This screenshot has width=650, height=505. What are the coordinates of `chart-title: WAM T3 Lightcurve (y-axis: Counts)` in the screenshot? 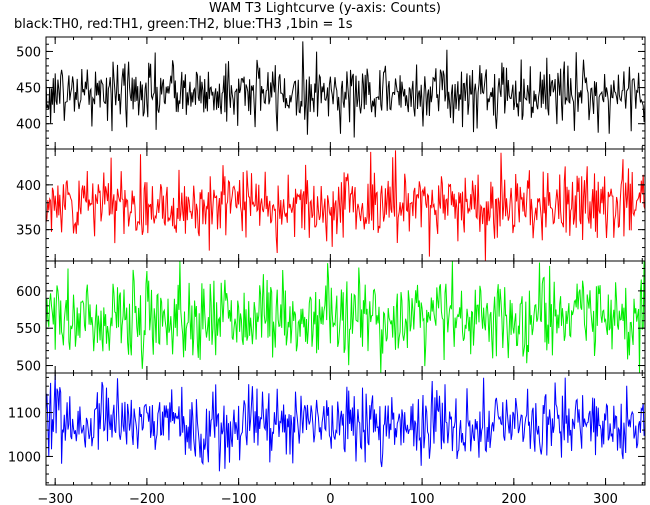 It's located at (325, 8).